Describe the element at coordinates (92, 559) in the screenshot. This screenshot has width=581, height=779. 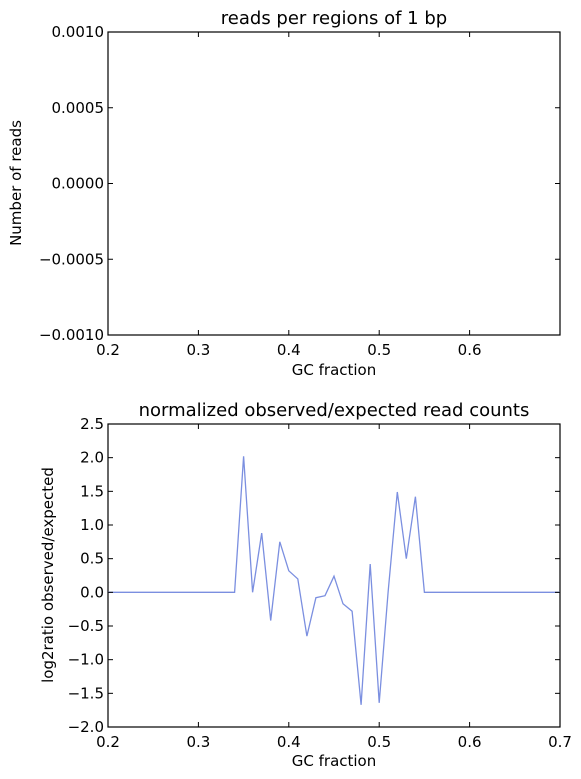
I see `y-tick-label: 0.5` at that location.